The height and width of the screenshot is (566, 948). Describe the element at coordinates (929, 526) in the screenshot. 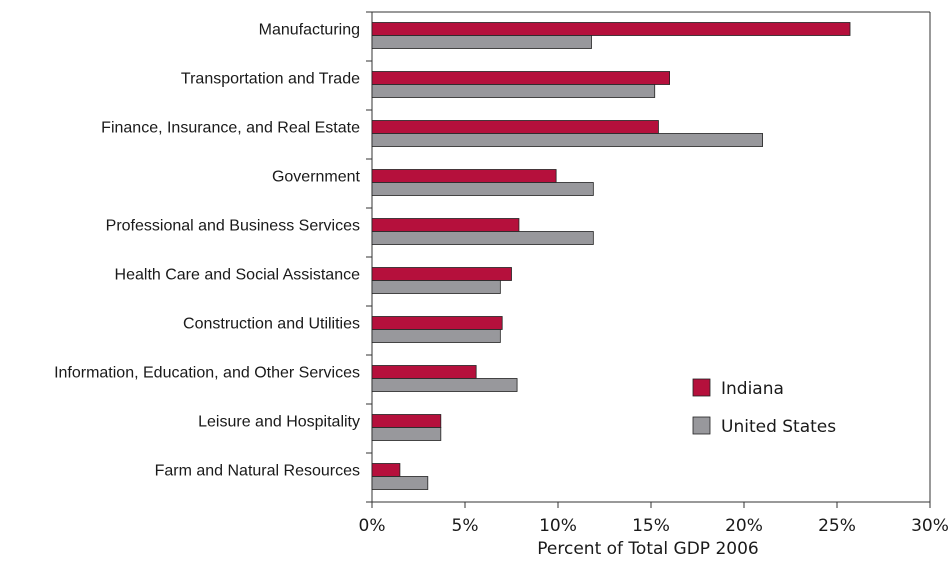

I see `x-tick-label: 30%` at that location.